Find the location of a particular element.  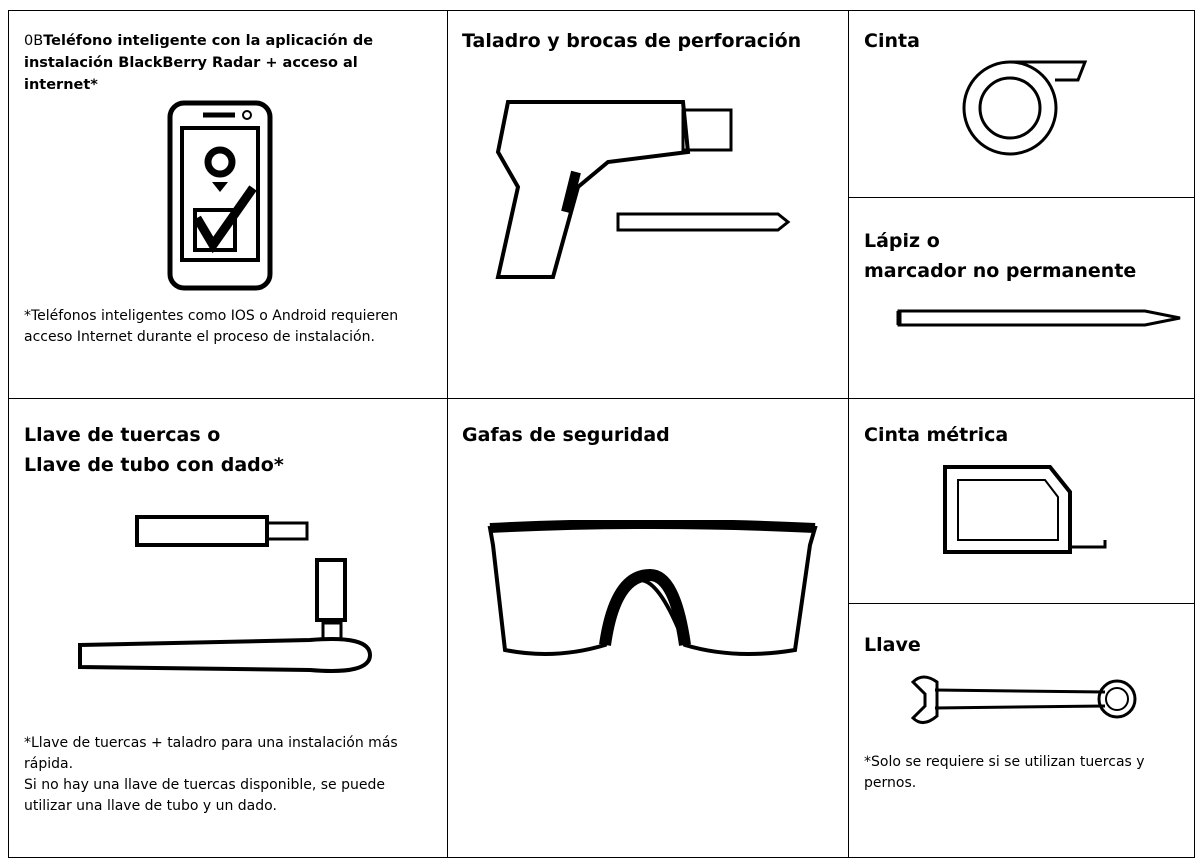

title-line: Lápiz o is located at coordinates (902, 241).